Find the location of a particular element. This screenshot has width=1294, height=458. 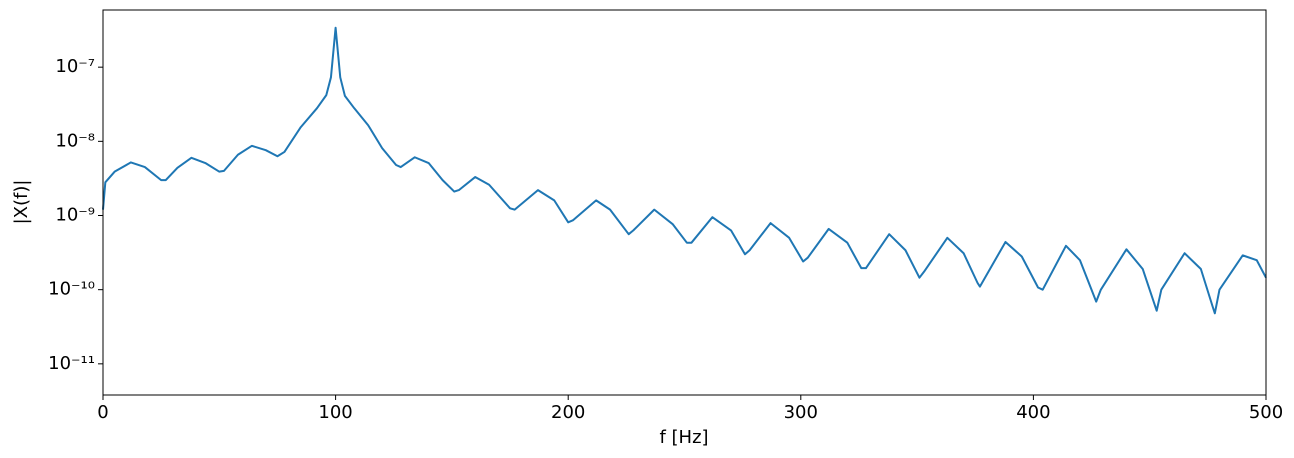

x-tick-label: 0 is located at coordinates (102, 412).